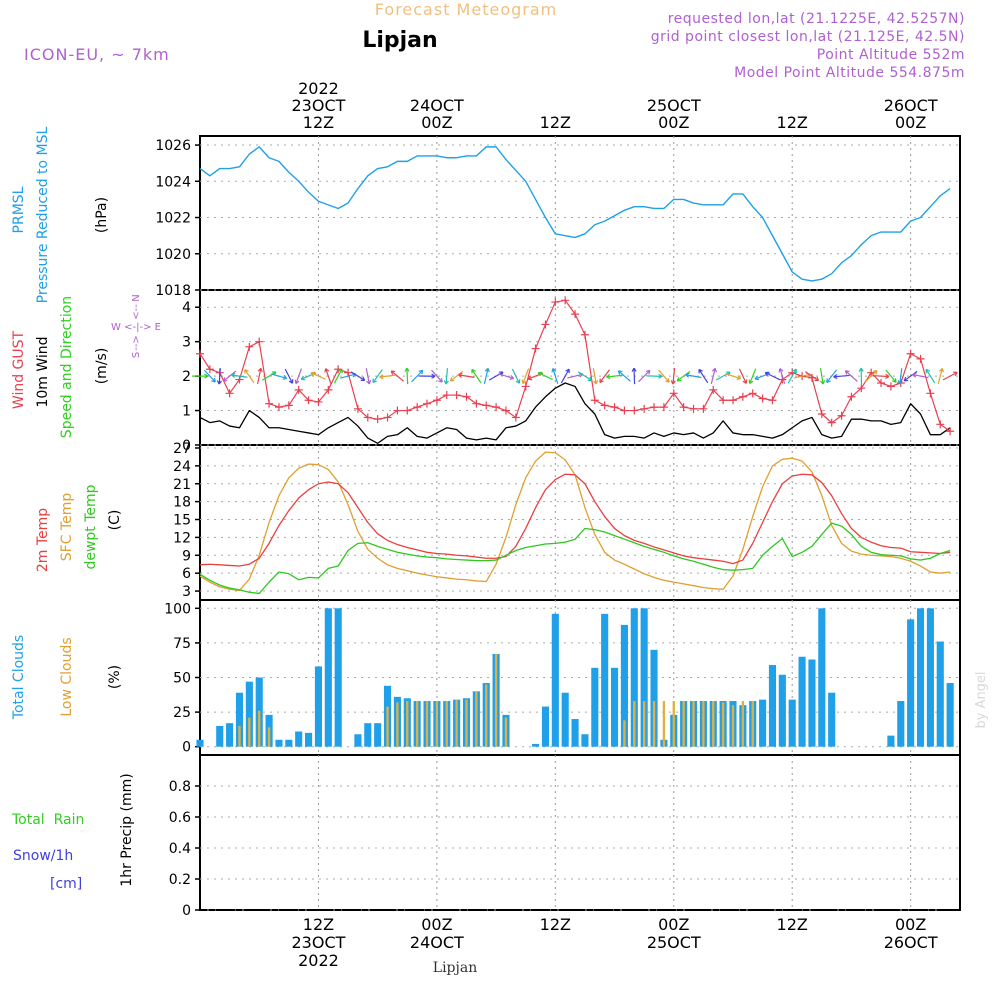  Describe the element at coordinates (102, 215) in the screenshot. I see `prmsl-unit: (hPa)` at that location.